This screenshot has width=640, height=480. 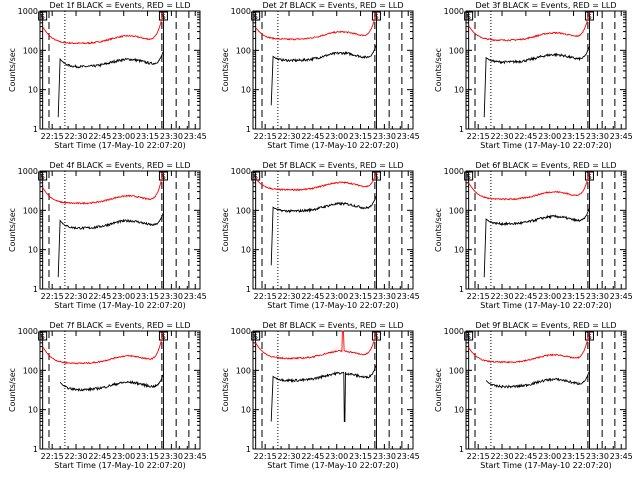 I want to click on panel-title: Det 7f BLACK = Events, RED = LLD, so click(x=119, y=325).